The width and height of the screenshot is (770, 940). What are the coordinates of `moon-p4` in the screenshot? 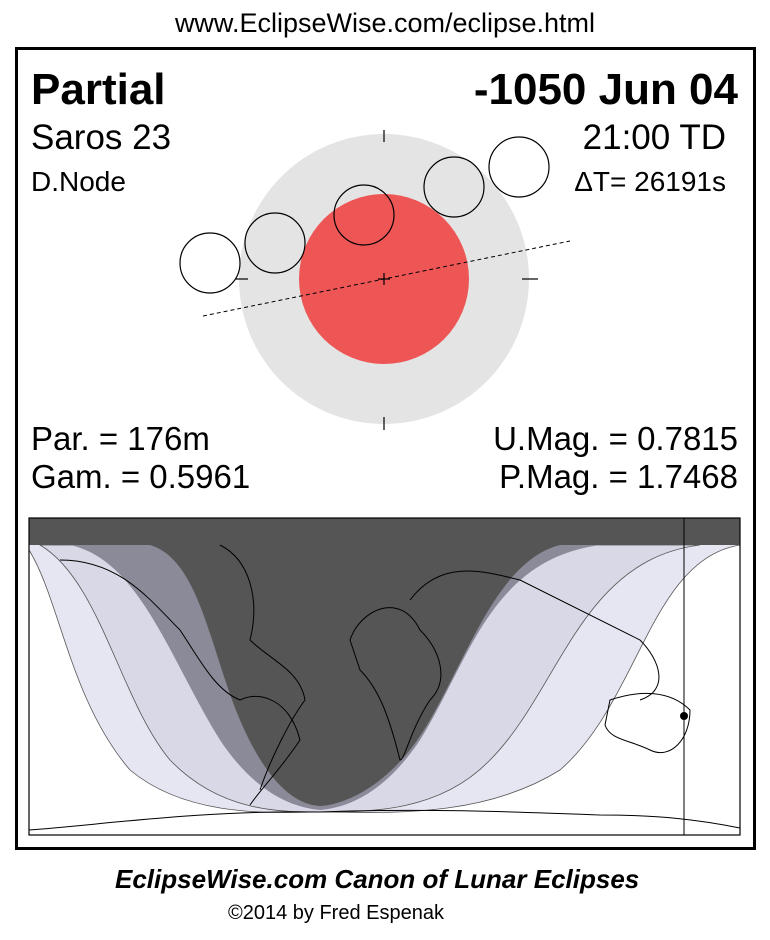 It's located at (519, 167).